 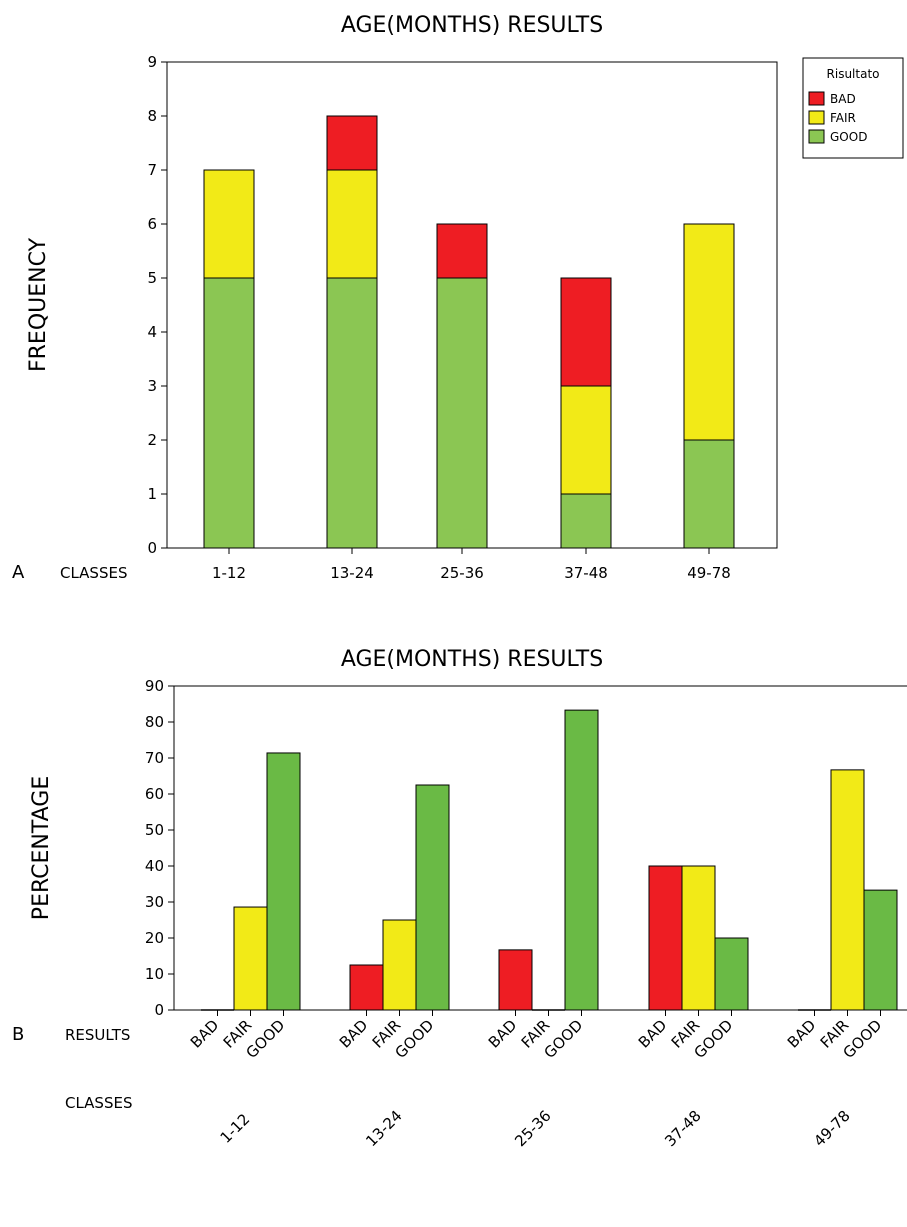 What do you see at coordinates (93, 573) in the screenshot?
I see `chart-a-xlabel: CLASSES` at bounding box center [93, 573].